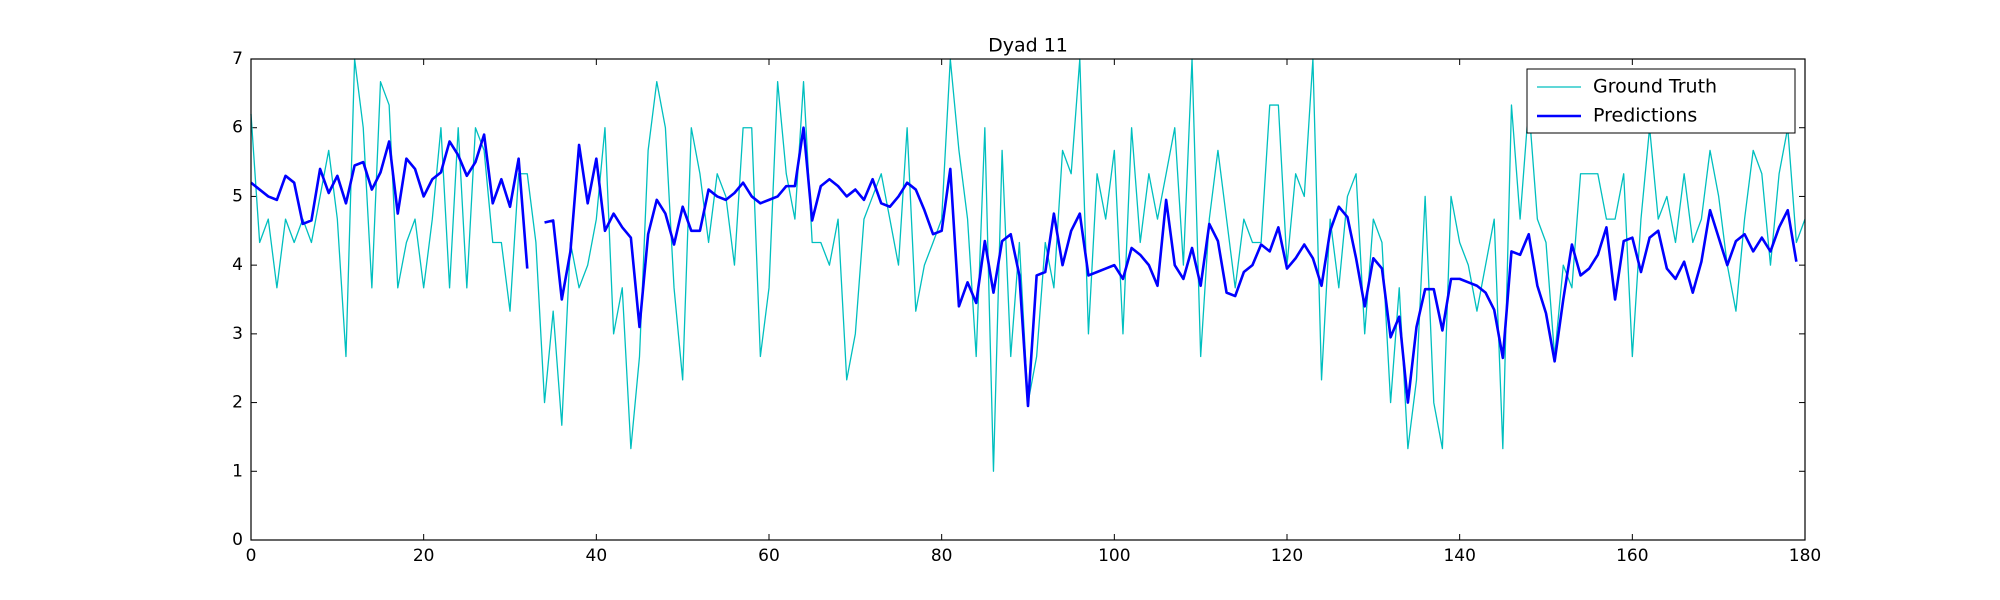 This screenshot has height=600, width=2000. Describe the element at coordinates (942, 556) in the screenshot. I see `x-tick-label: 80` at that location.